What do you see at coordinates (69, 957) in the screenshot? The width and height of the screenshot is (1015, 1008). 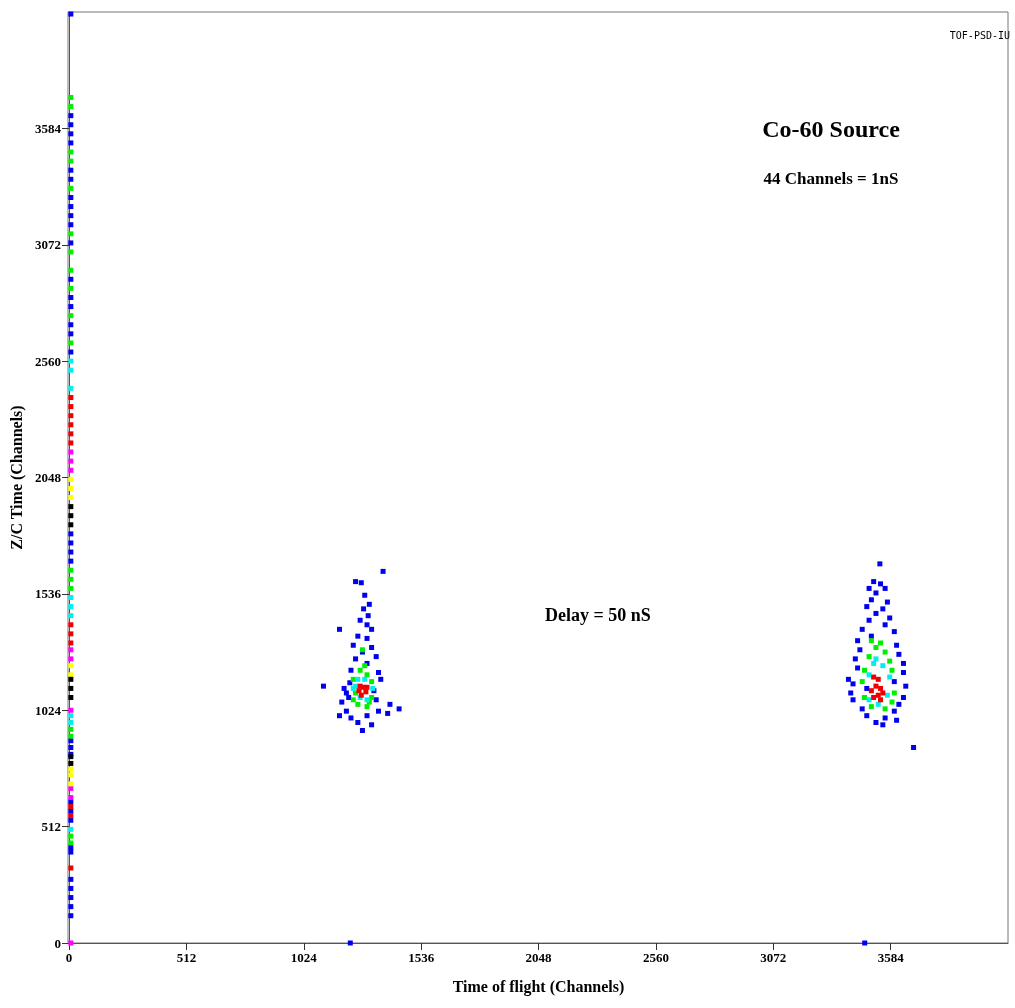 I see `x-tick-label: 0` at bounding box center [69, 957].